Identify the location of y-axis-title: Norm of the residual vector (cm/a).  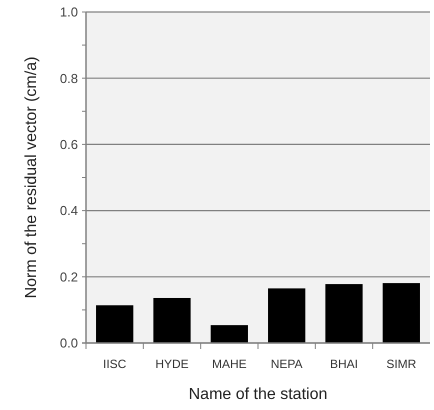
(31, 177).